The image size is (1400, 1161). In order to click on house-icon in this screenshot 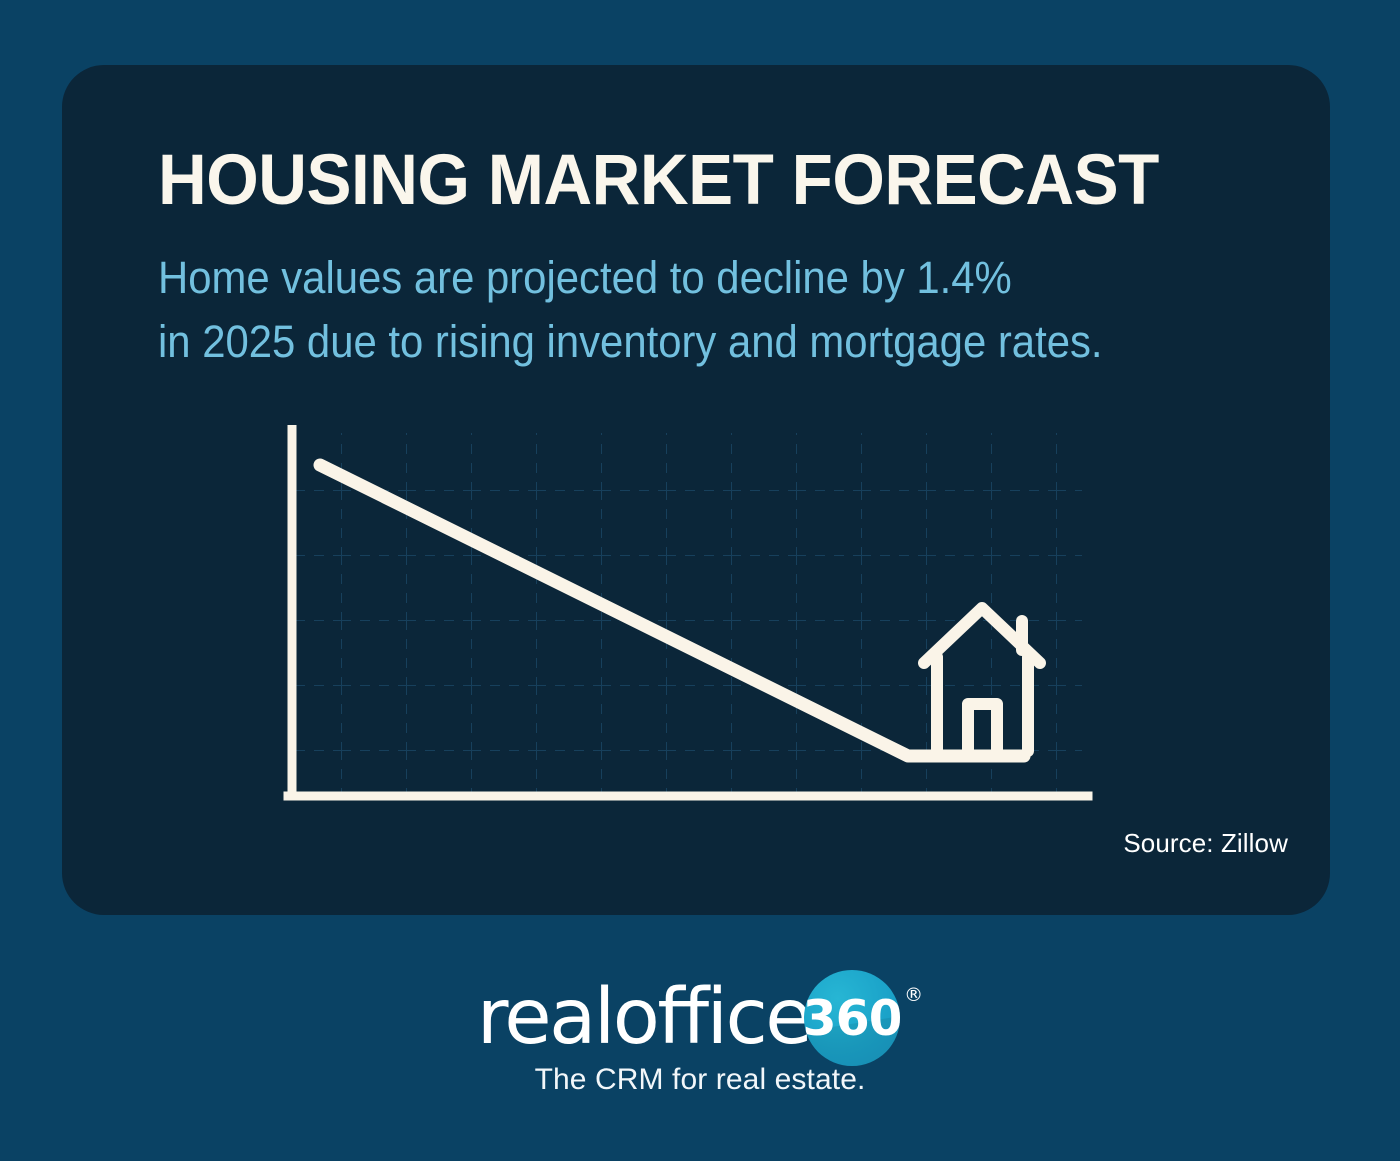, I will do `click(982, 679)`.